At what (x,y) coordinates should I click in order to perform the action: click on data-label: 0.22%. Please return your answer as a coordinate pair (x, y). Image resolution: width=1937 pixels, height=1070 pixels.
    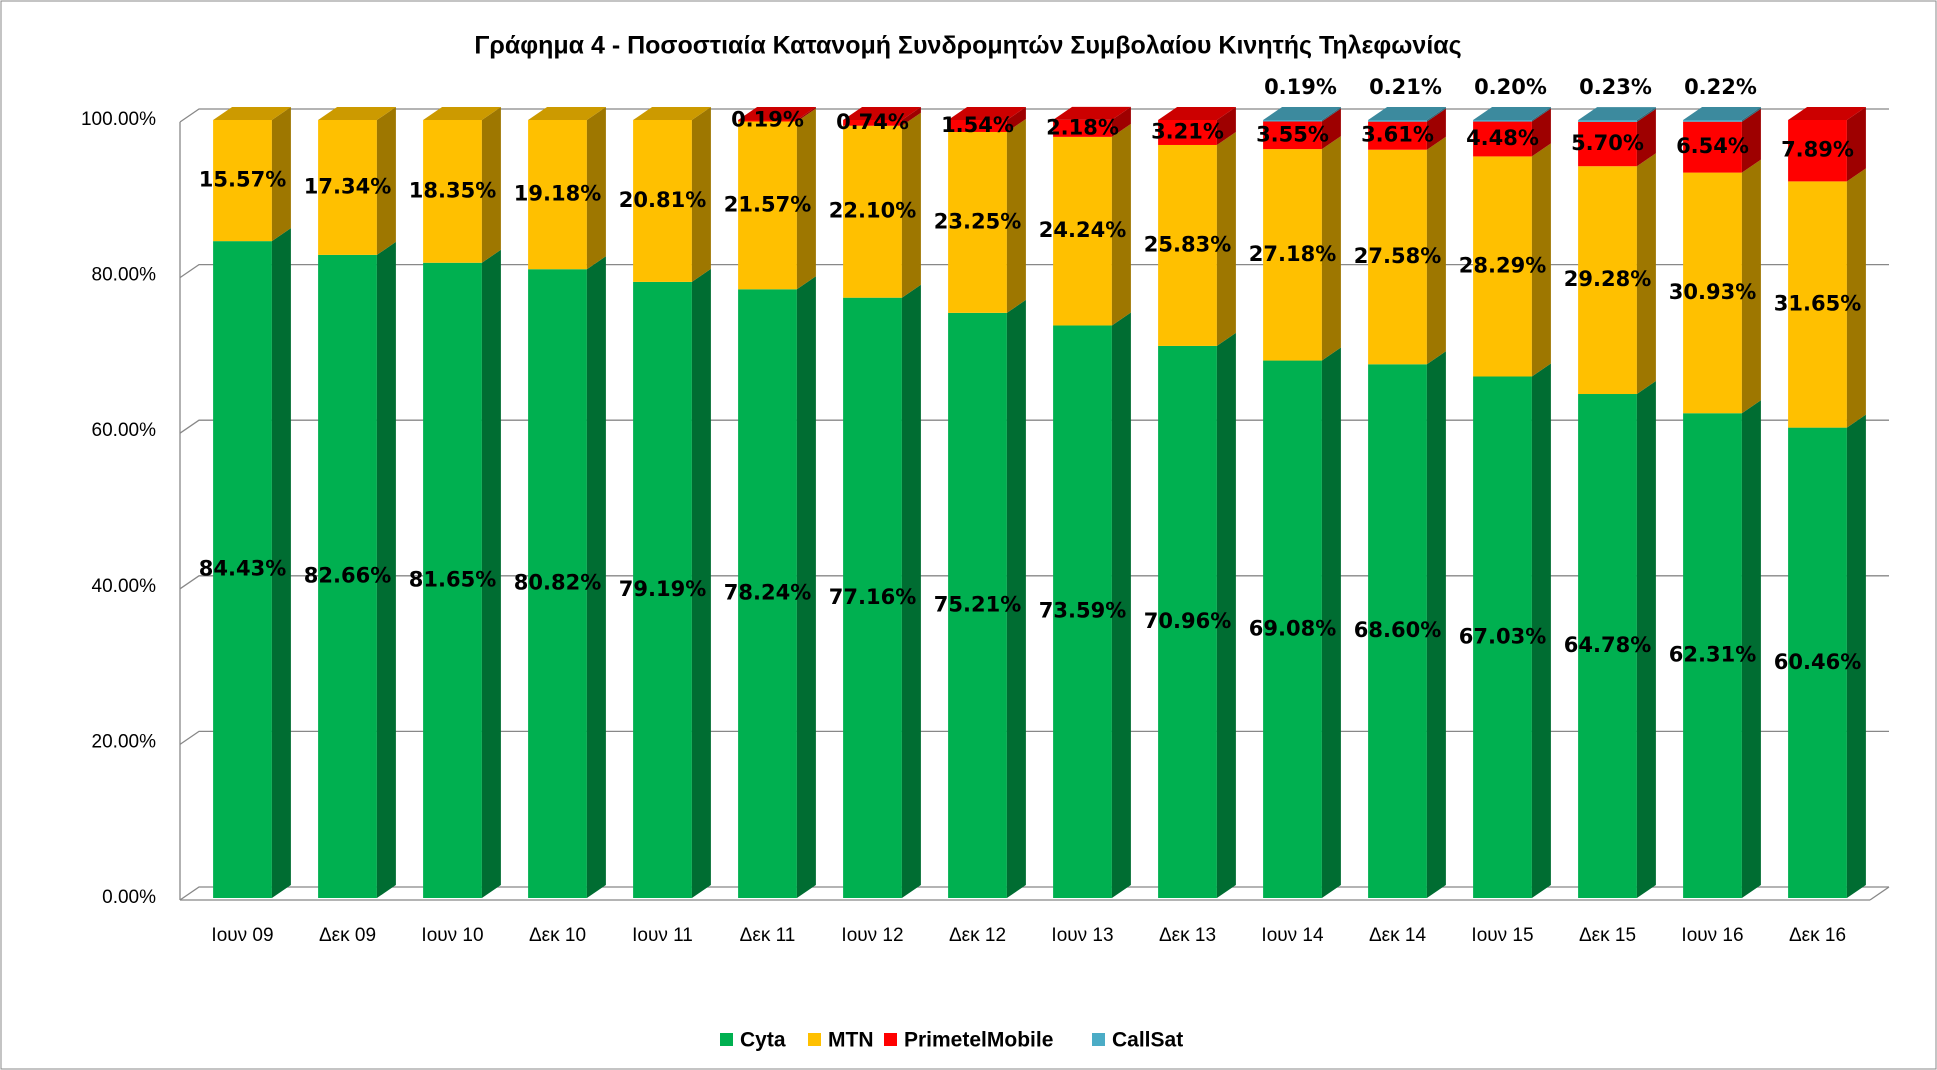
    Looking at the image, I should click on (1720, 87).